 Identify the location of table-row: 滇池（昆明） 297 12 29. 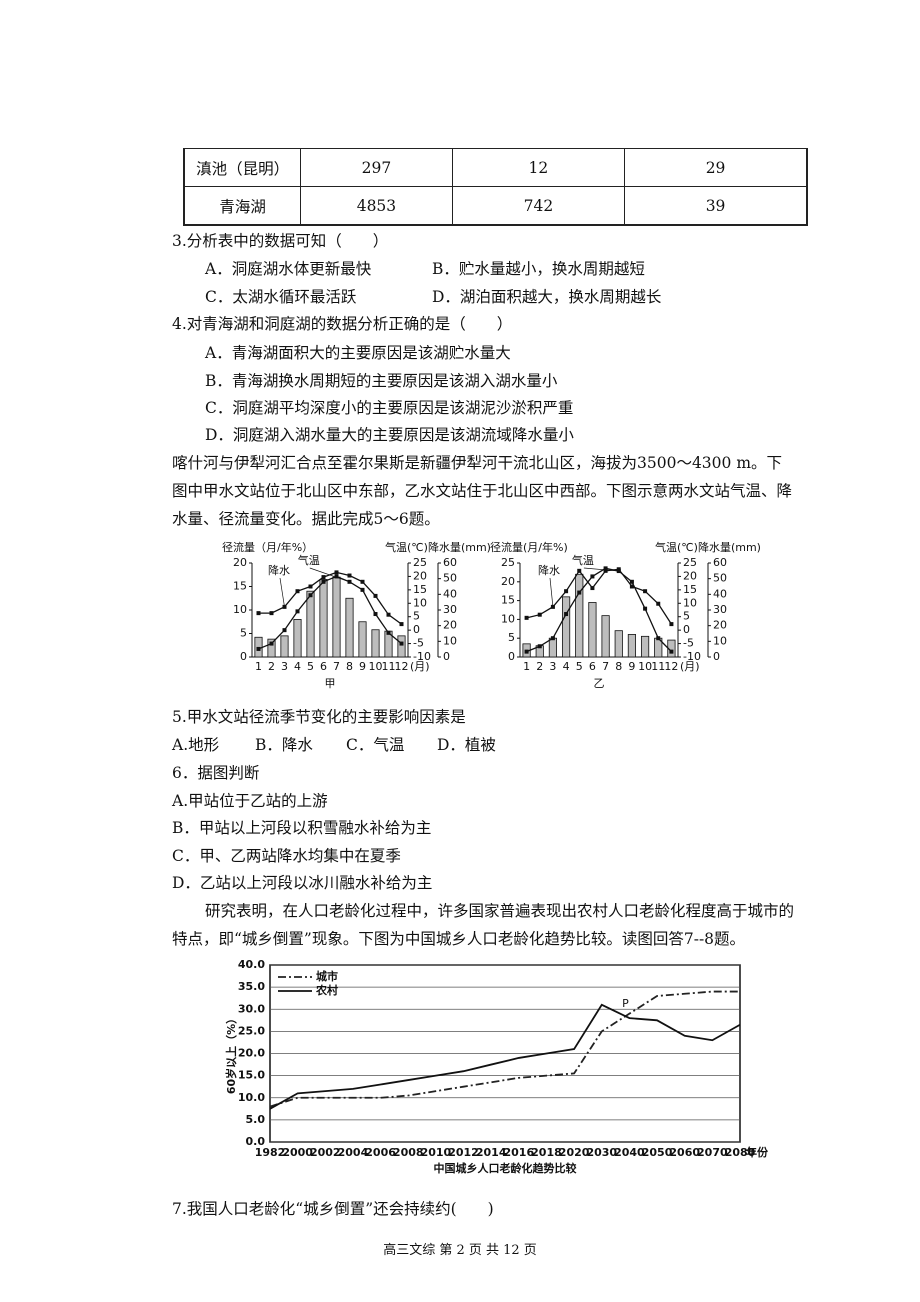
(496, 167).